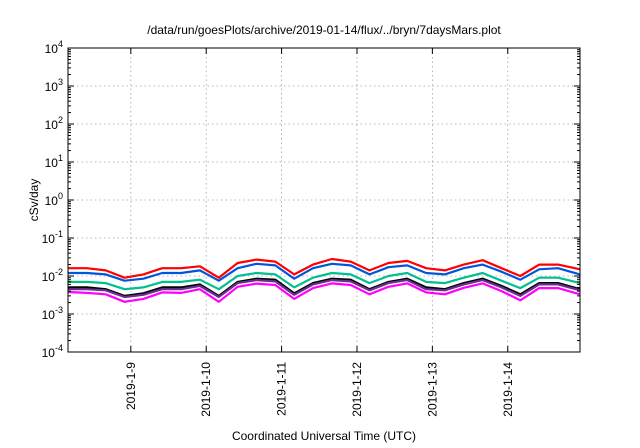 This screenshot has height=448, width=640. Describe the element at coordinates (52, 313) in the screenshot. I see `y-tick-label: 10⁻³` at that location.